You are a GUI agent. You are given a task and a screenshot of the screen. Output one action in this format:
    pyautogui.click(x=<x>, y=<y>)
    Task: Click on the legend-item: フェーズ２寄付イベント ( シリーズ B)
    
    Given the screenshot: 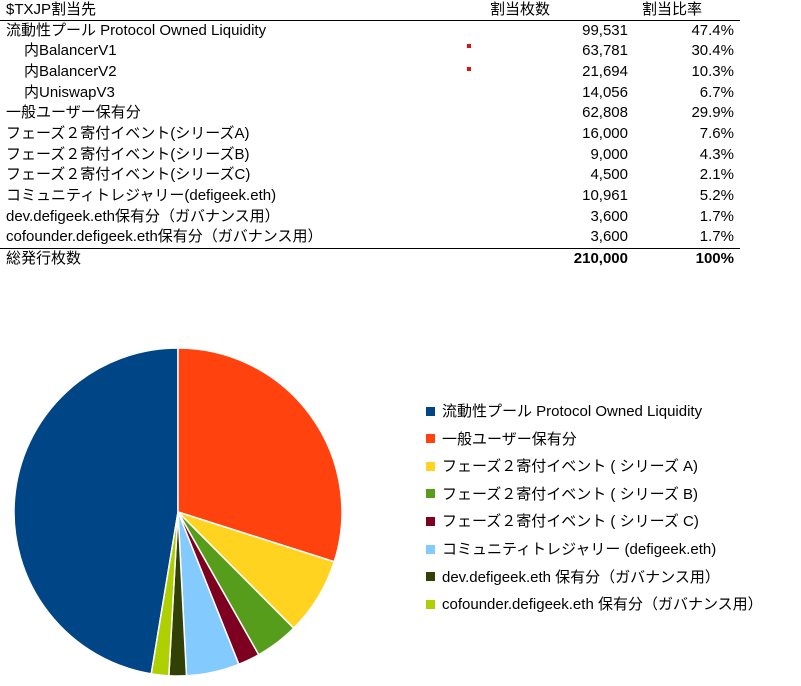 What is the action you would take?
    pyautogui.click(x=594, y=497)
    